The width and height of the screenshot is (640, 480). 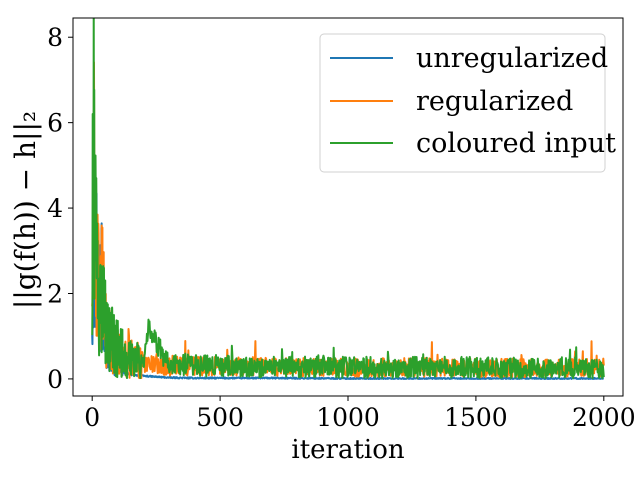 I want to click on x-tick-label: 0, so click(x=92, y=417).